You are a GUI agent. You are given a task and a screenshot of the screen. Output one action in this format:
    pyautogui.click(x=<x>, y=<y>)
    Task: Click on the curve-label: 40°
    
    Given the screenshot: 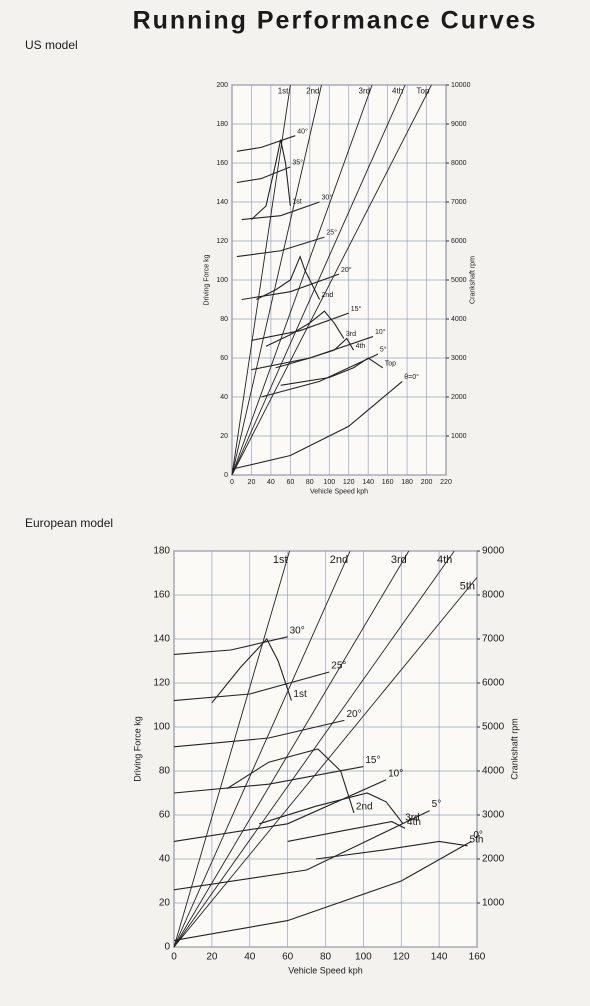 What is the action you would take?
    pyautogui.click(x=302, y=131)
    